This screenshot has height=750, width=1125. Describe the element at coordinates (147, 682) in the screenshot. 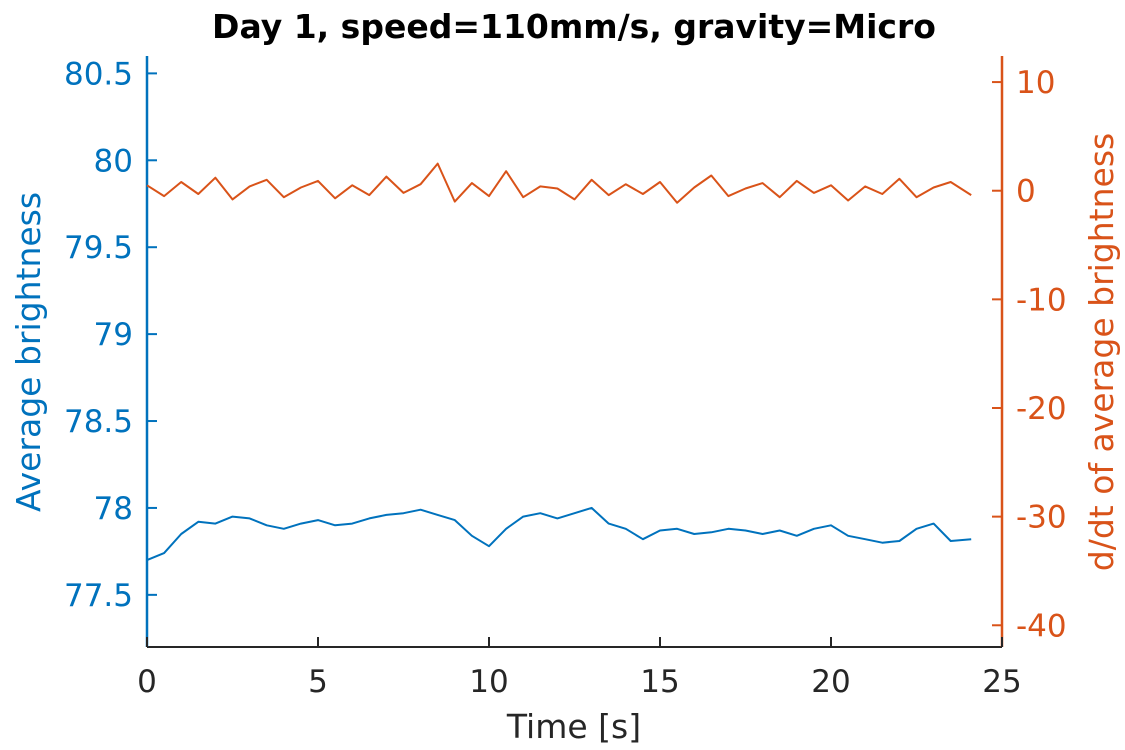

I see `x-tick-label: 0` at that location.